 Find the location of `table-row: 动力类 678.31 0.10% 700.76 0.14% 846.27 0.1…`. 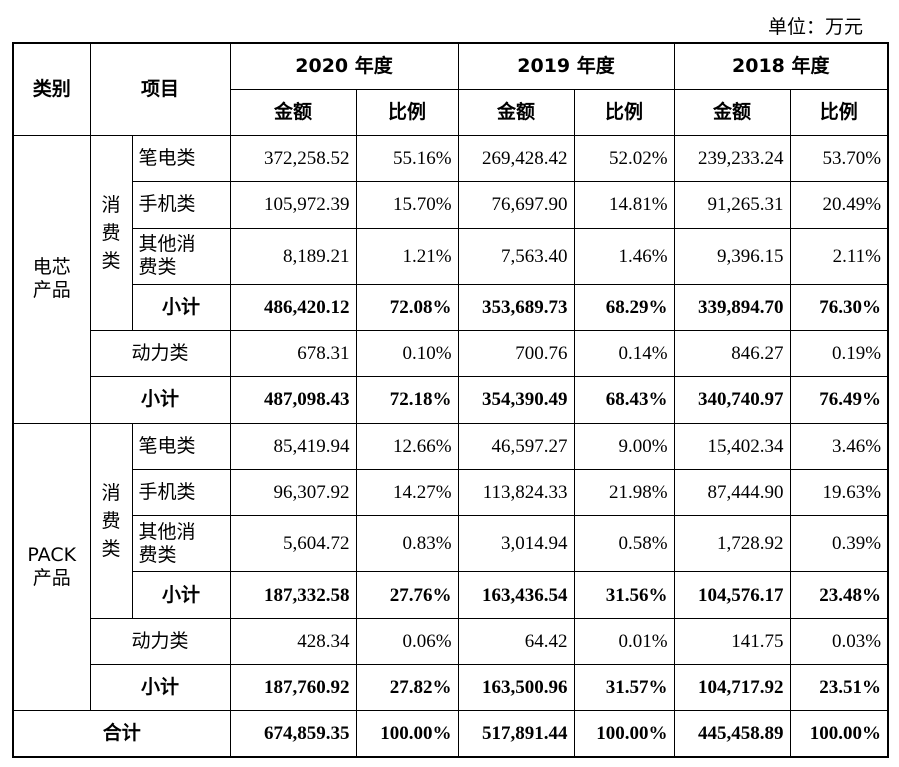

table-row: 动力类 678.31 0.10% 700.76 0.14% 846.27 0.1… is located at coordinates (451, 354).